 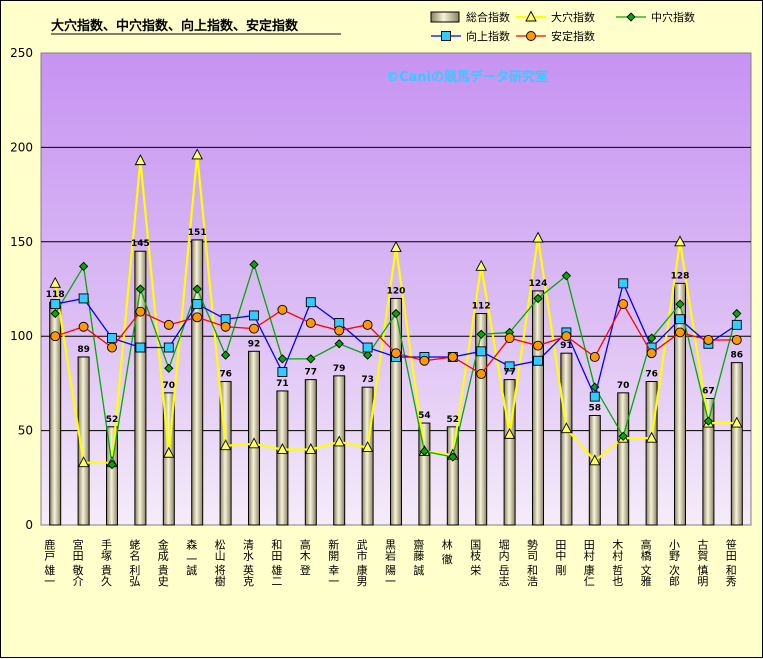 What do you see at coordinates (339, 369) in the screenshot?
I see `data-label: 79` at bounding box center [339, 369].